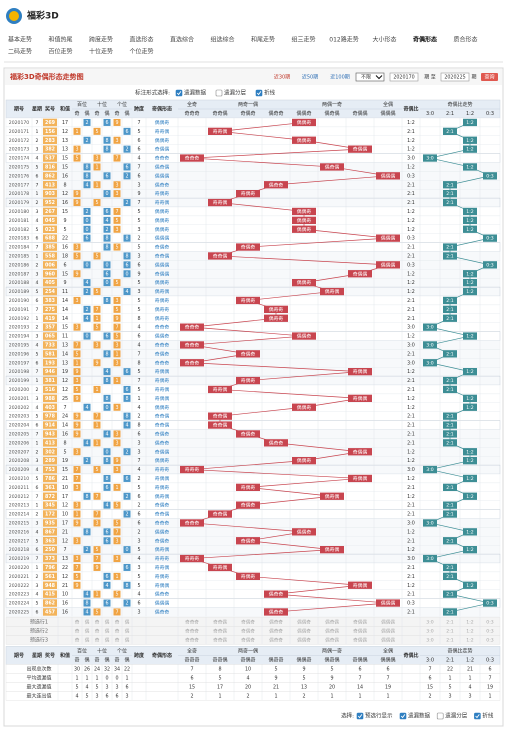 The image size is (507, 731). I want to click on nav-tab: 质合形态, so click(465, 40).